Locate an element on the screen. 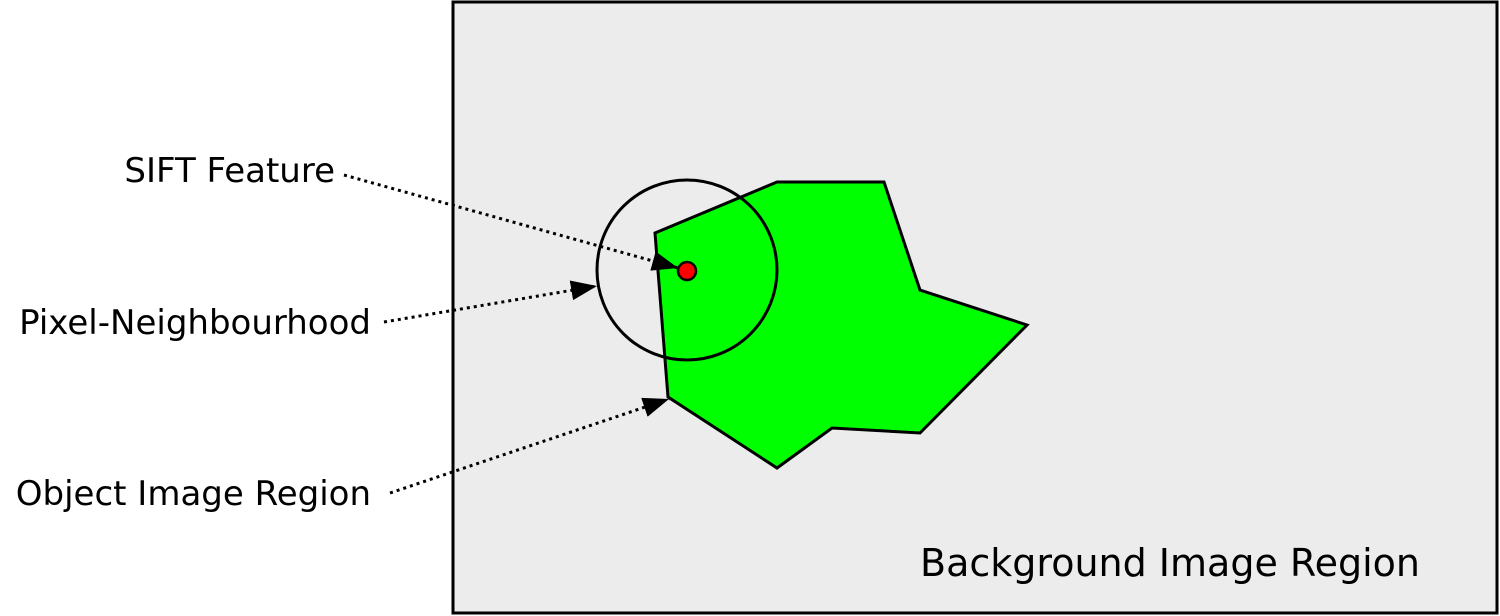  sift-feature-label: SIFT Feature is located at coordinates (229, 171).